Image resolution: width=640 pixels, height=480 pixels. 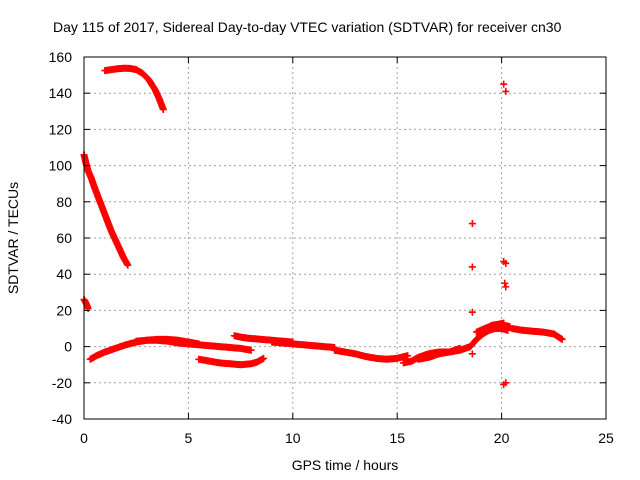 What do you see at coordinates (62, 419) in the screenshot?
I see `y-tick-label: -40` at bounding box center [62, 419].